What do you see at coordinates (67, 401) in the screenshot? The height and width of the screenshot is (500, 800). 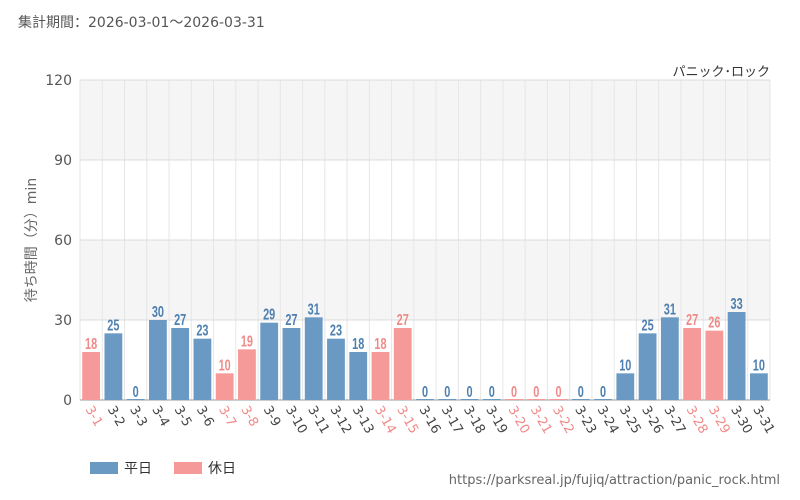 I see `y-tick-label: 0` at bounding box center [67, 401].